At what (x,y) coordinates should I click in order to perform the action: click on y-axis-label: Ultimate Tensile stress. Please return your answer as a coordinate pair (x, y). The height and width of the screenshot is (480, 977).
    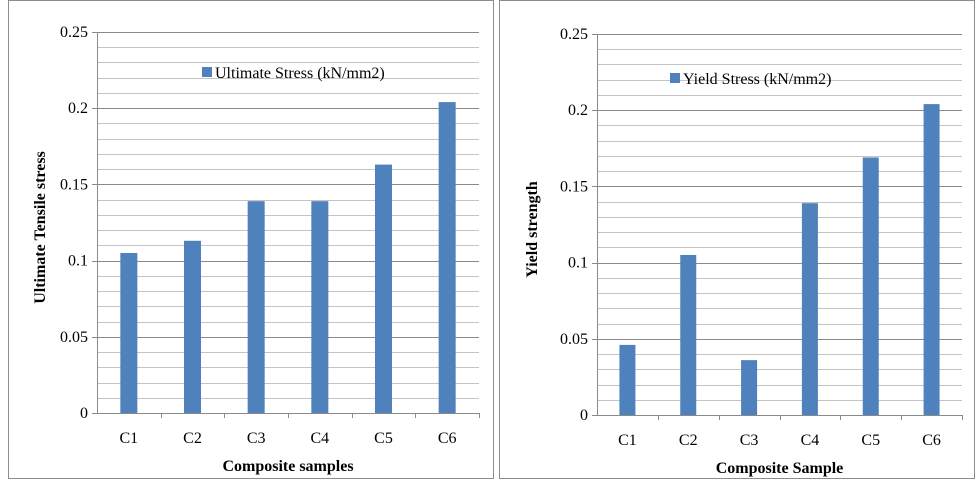
    Looking at the image, I should click on (40, 227).